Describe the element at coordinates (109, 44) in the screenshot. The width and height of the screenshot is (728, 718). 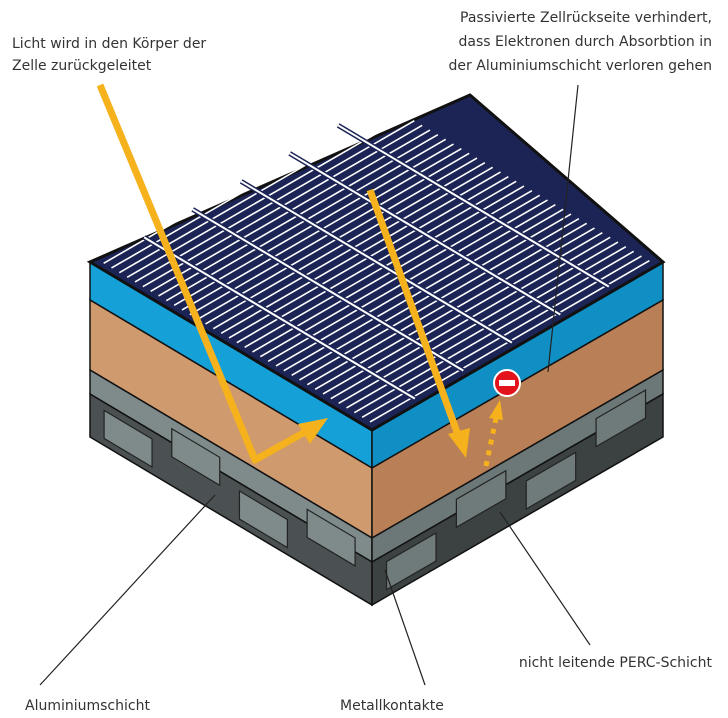
I see `label: Licht wird in den Körper der` at that location.